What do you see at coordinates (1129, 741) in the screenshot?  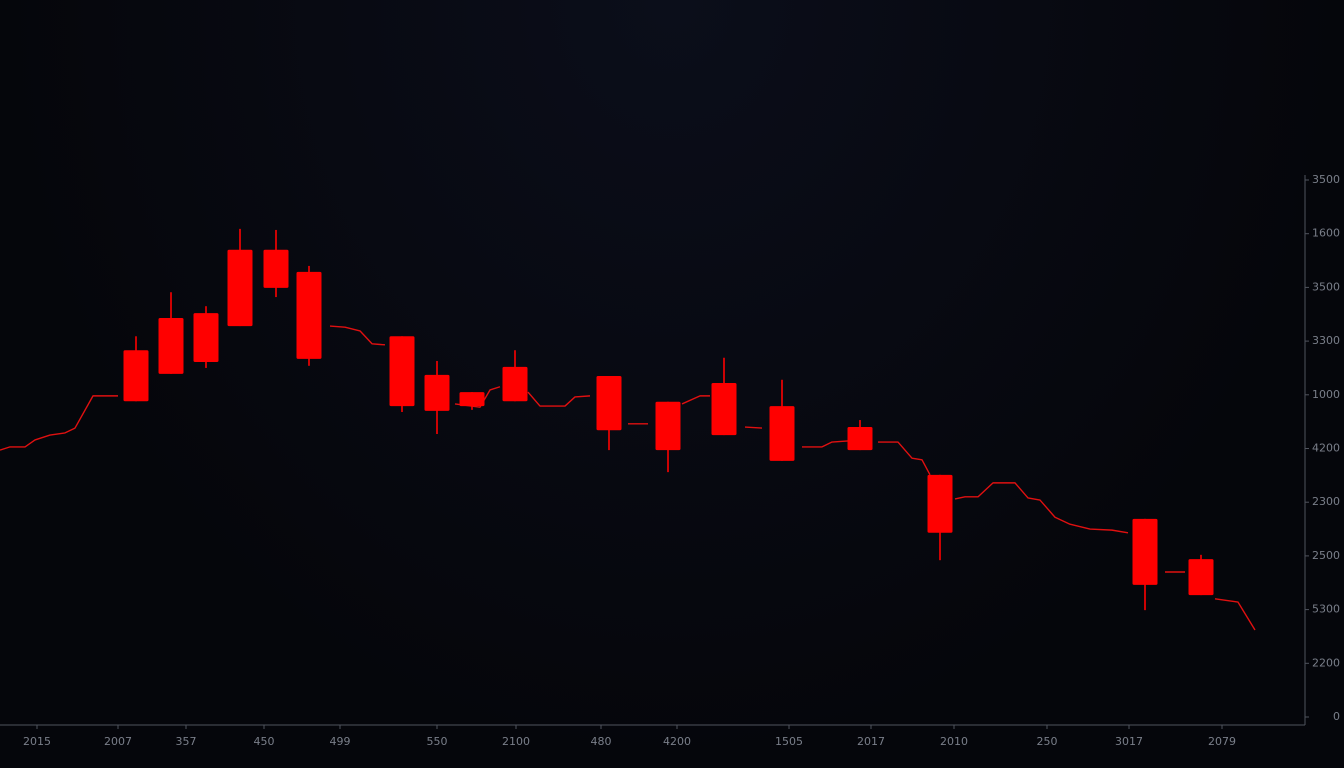 I see `x-tick-label: 3017` at bounding box center [1129, 741].